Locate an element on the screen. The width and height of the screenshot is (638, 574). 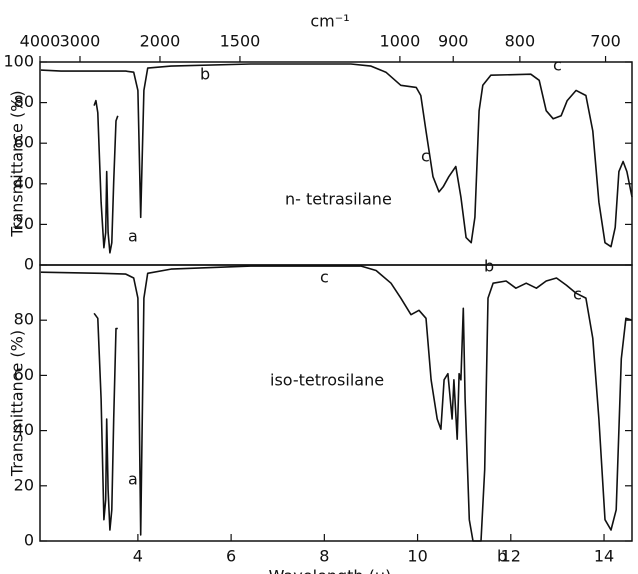
x-axis-label: Wavelength (μ) is located at coordinates (330, 570).